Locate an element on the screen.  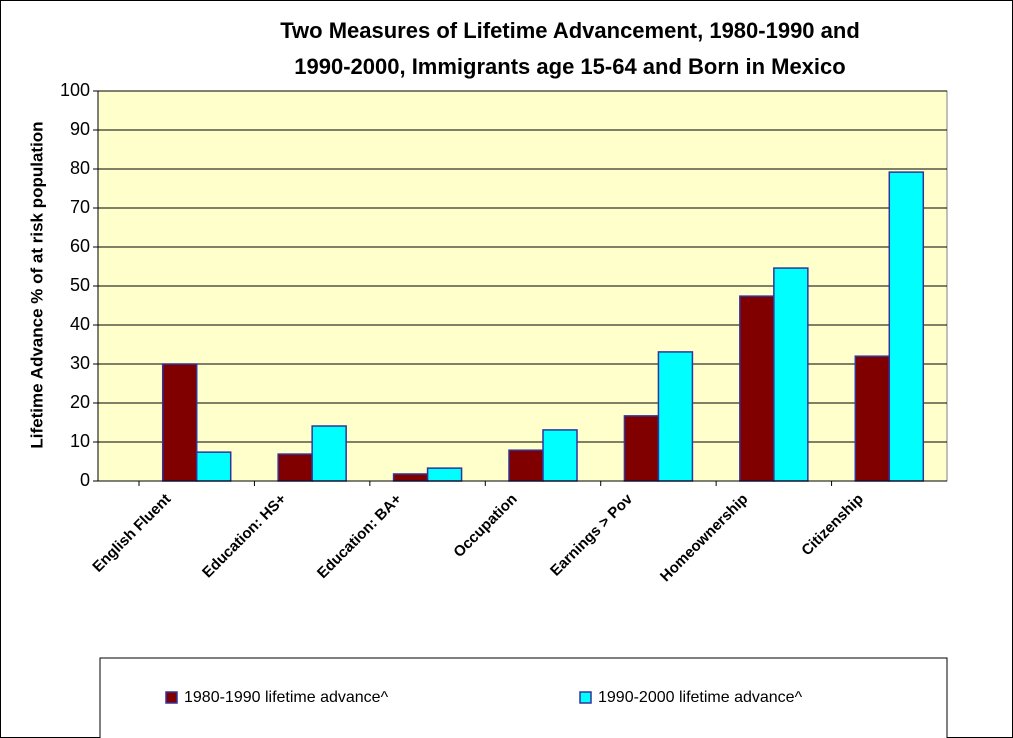
y-tick-label: 50 is located at coordinates (80, 285).